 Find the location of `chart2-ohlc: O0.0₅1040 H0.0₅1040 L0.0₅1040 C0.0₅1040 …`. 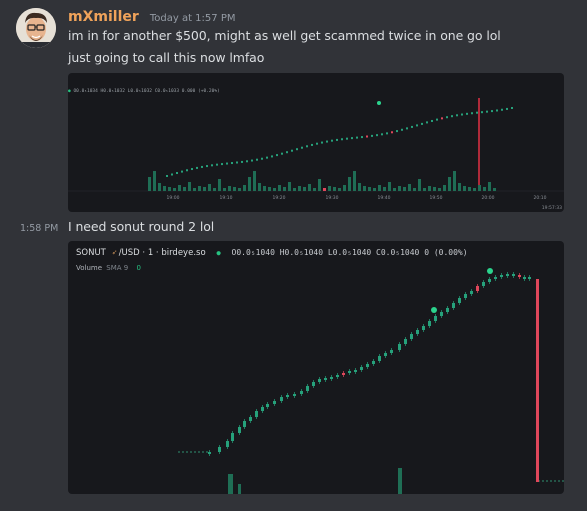

chart2-ohlc: O0.0₅1040 H0.0₅1040 L0.0₅1040 C0.0₅1040 … is located at coordinates (349, 252).